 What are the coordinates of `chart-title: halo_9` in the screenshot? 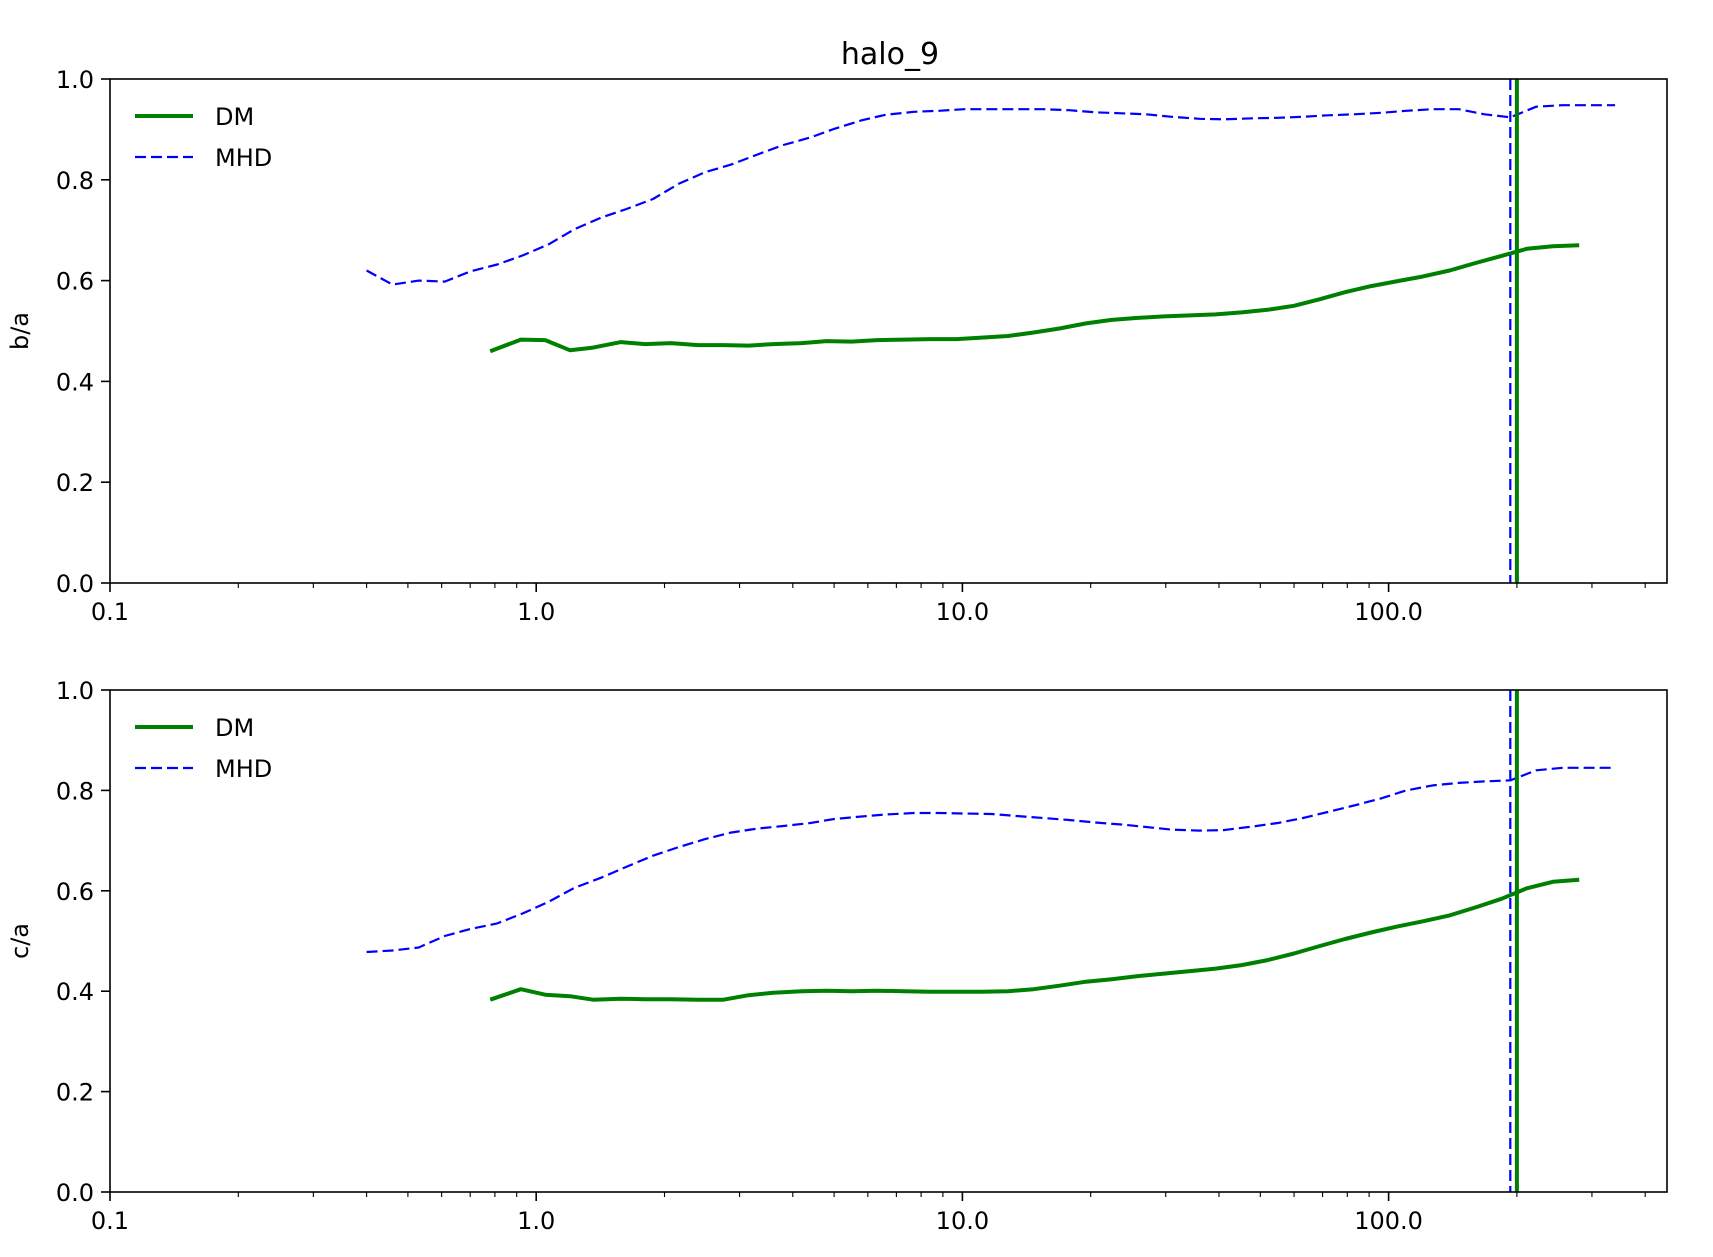 It's located at (890, 54).